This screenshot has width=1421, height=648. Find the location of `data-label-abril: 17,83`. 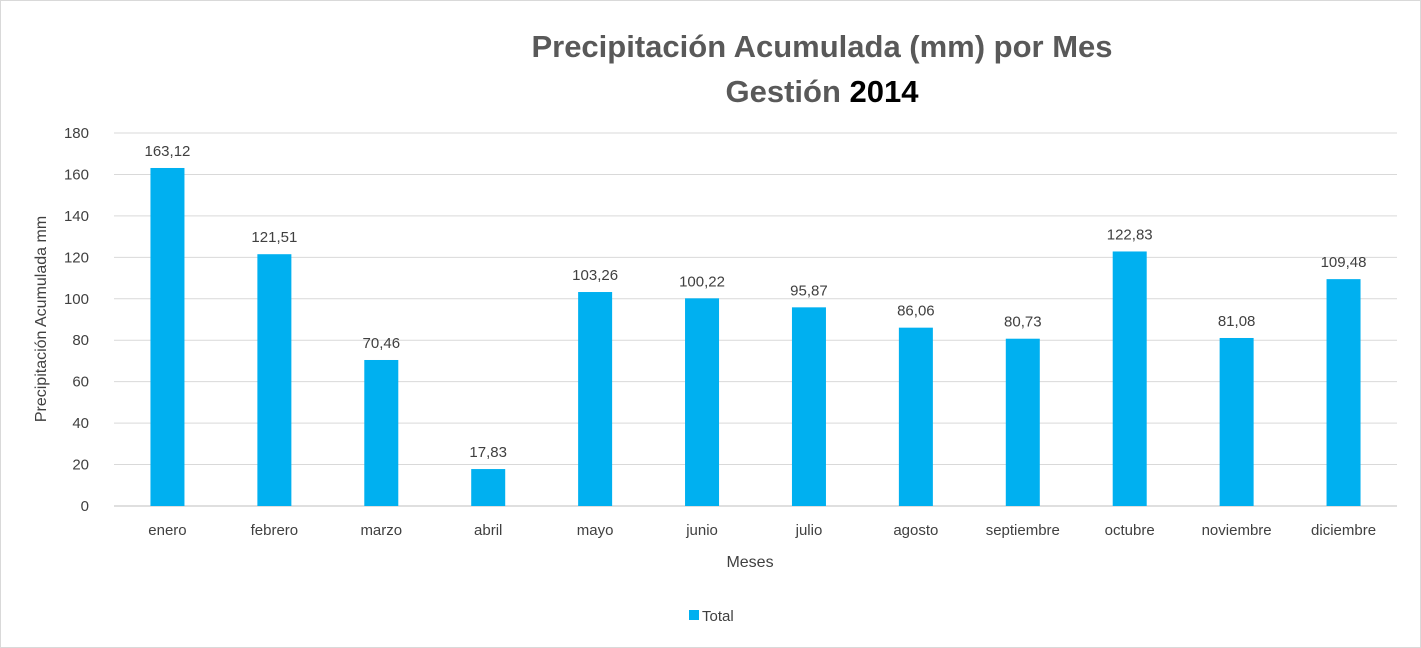

data-label-abril: 17,83 is located at coordinates (488, 452).